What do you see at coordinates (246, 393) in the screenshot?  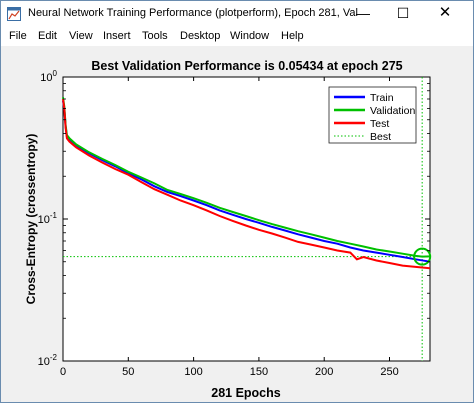 I see `x-axis-label: 281 Epochs` at bounding box center [246, 393].